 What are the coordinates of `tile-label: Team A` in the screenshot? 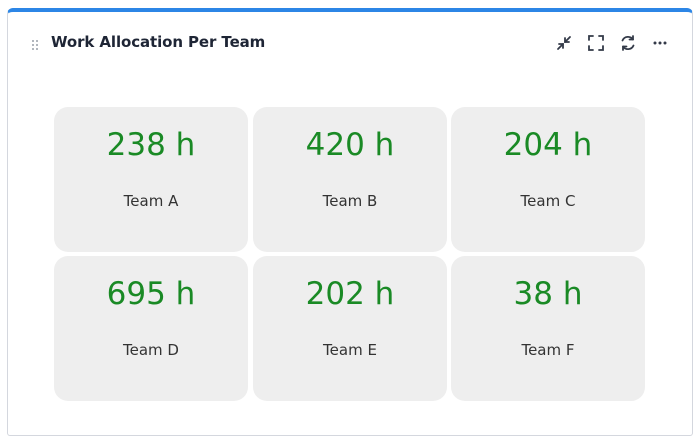 It's located at (151, 201).